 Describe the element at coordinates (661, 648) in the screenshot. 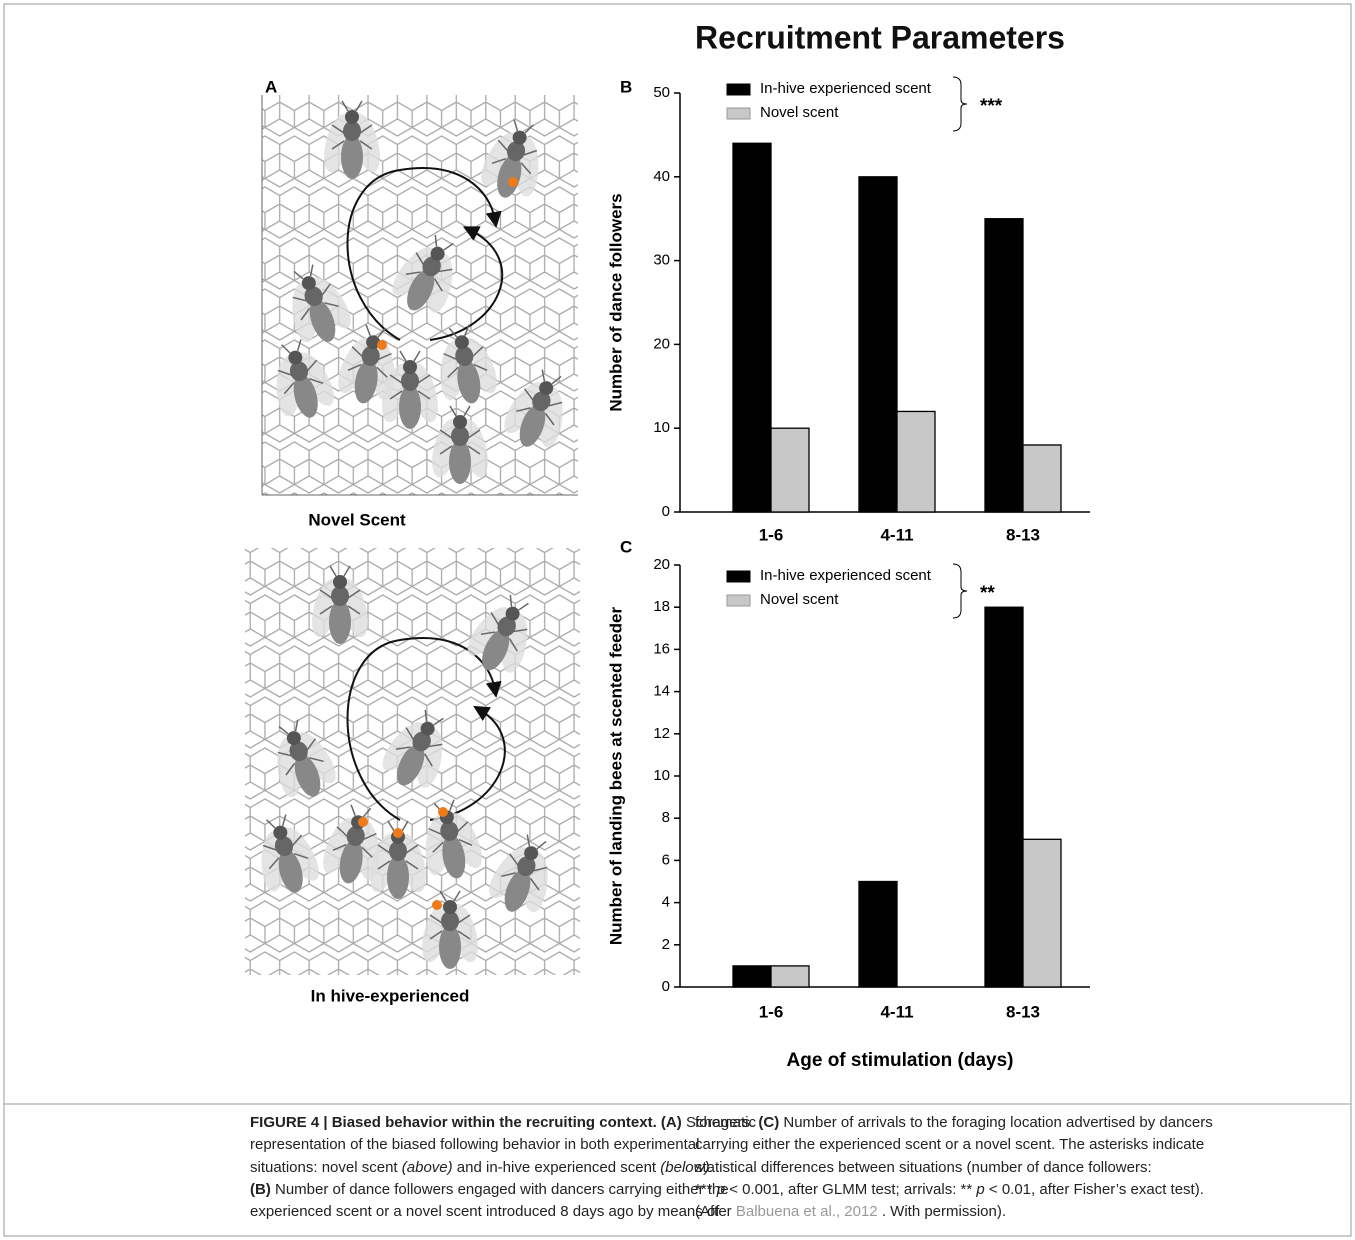

I see `y-tick-label: 16` at that location.